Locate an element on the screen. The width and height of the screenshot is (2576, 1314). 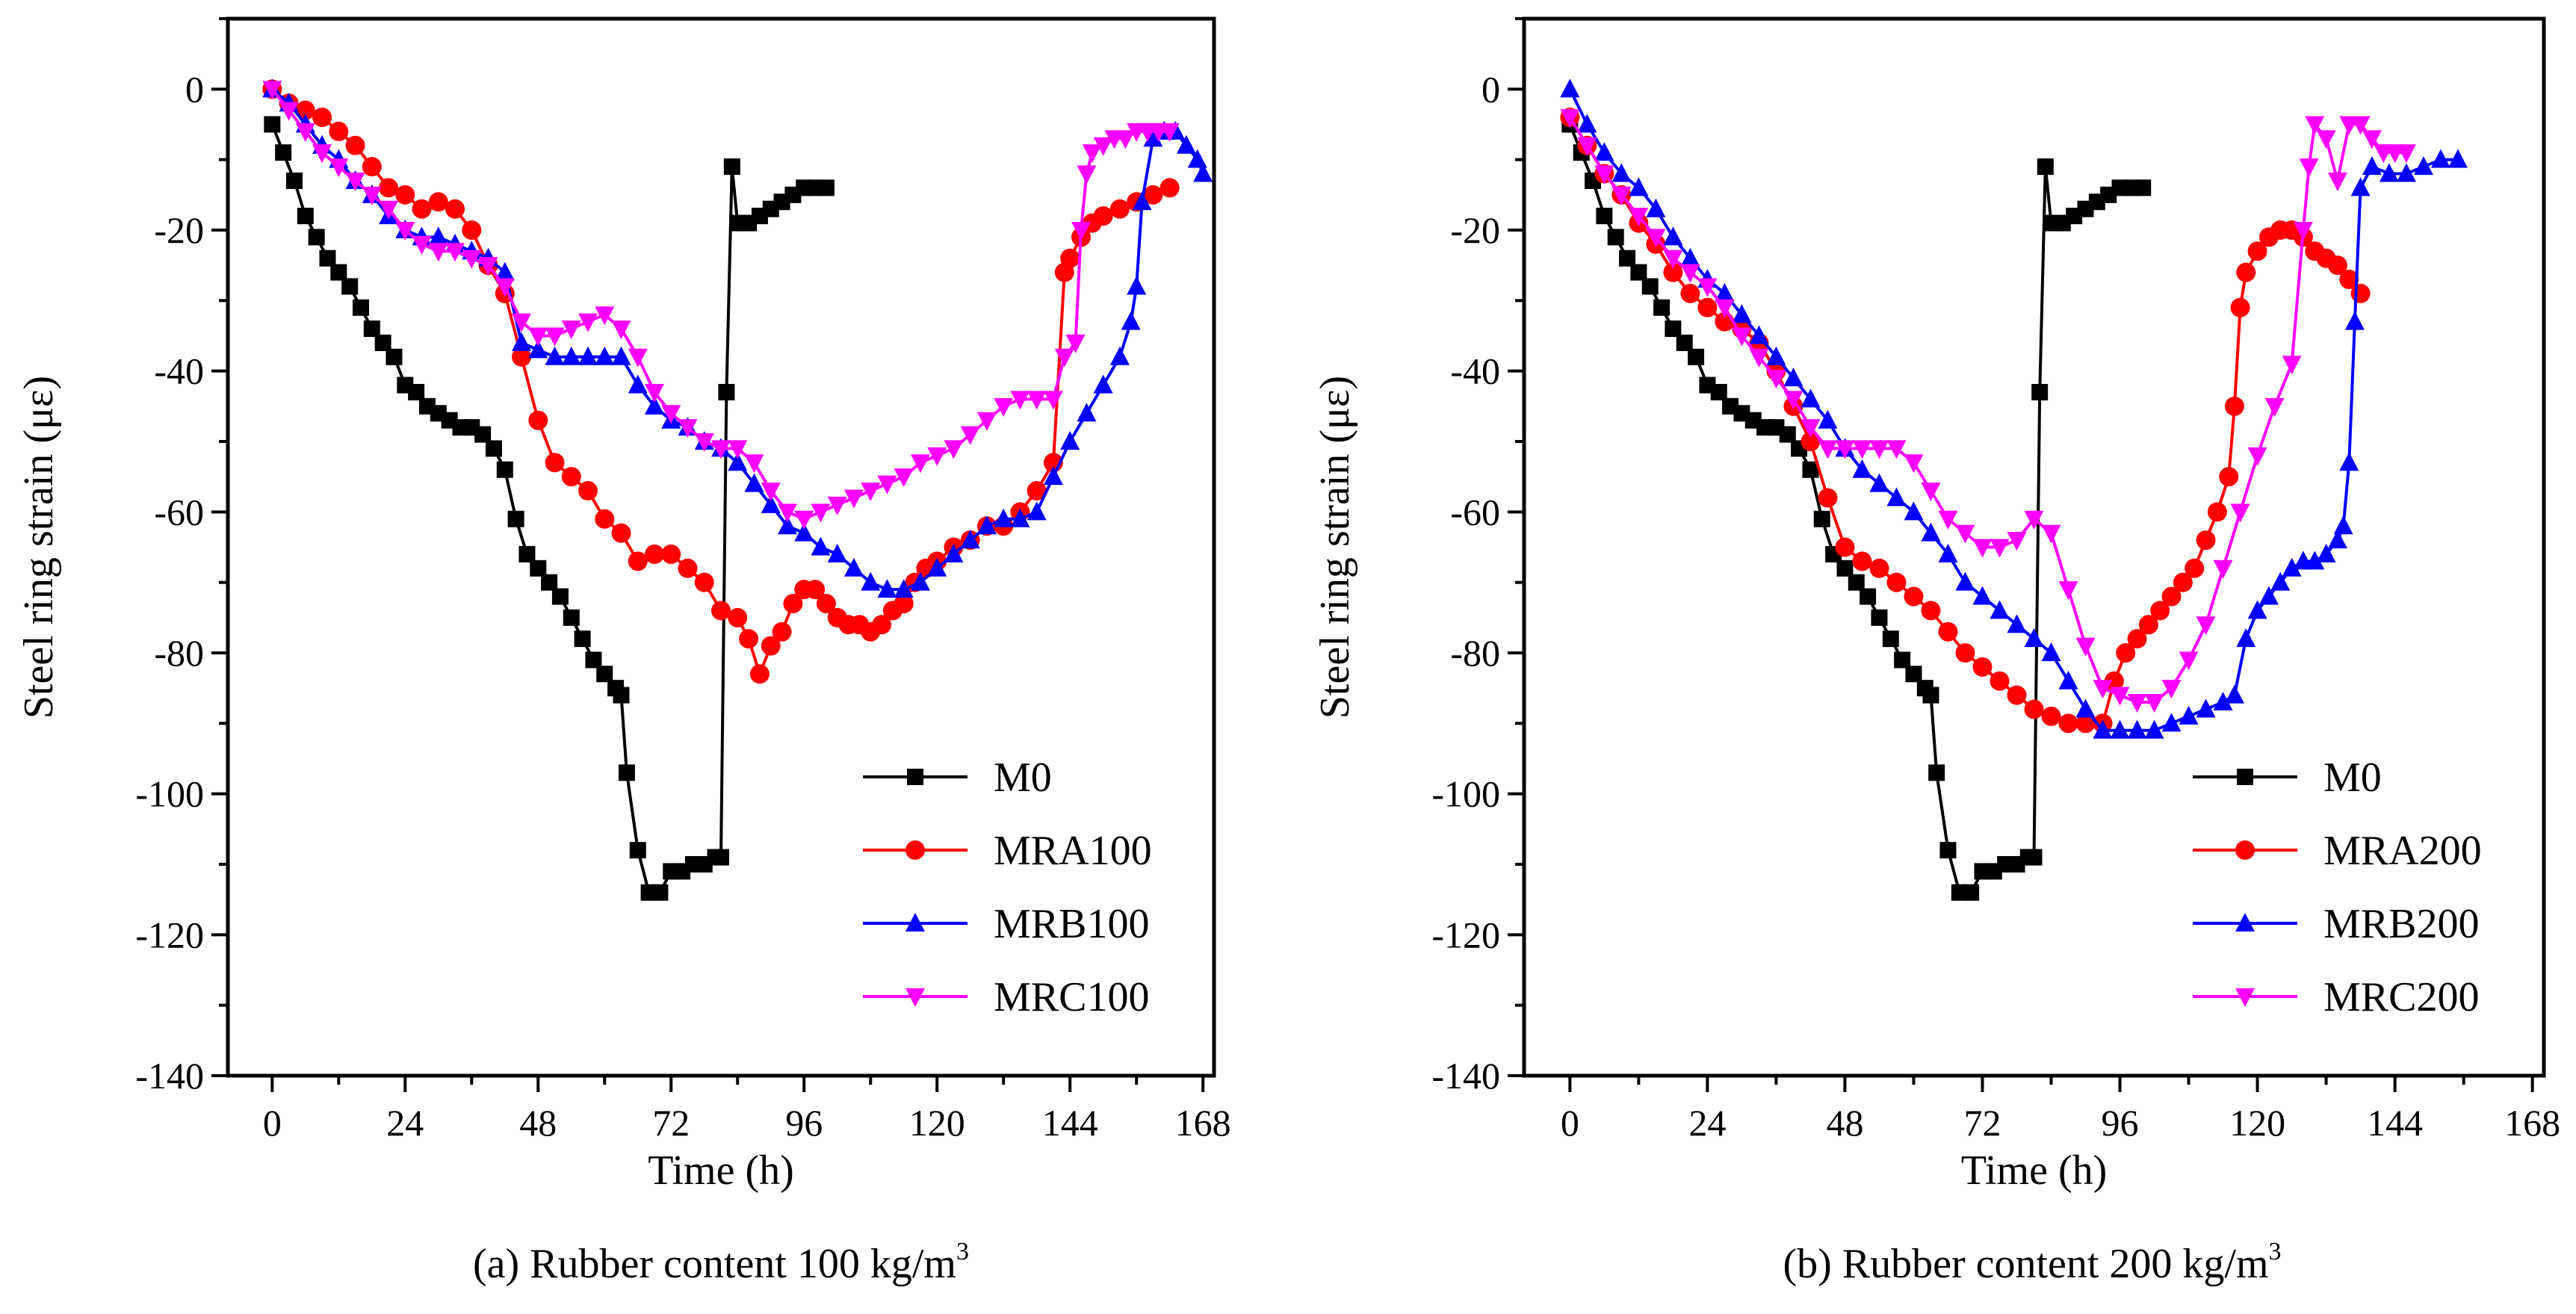
legend-item-M0: M0 is located at coordinates (2287, 777).